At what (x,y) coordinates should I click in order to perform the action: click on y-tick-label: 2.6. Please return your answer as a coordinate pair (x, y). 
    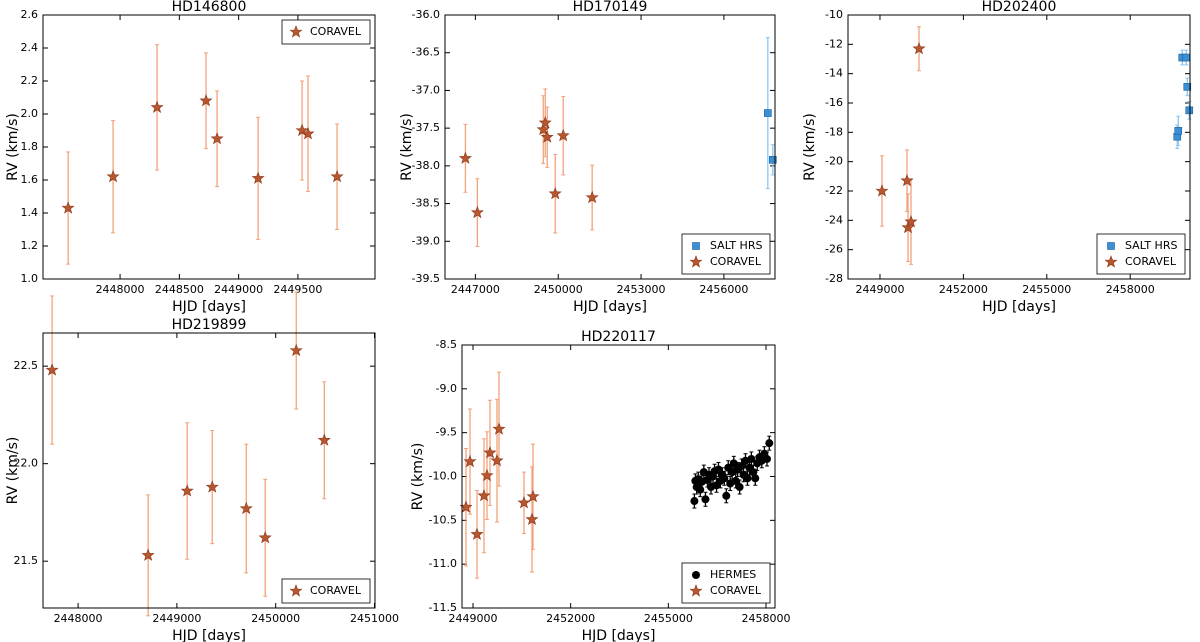
    Looking at the image, I should click on (30, 14).